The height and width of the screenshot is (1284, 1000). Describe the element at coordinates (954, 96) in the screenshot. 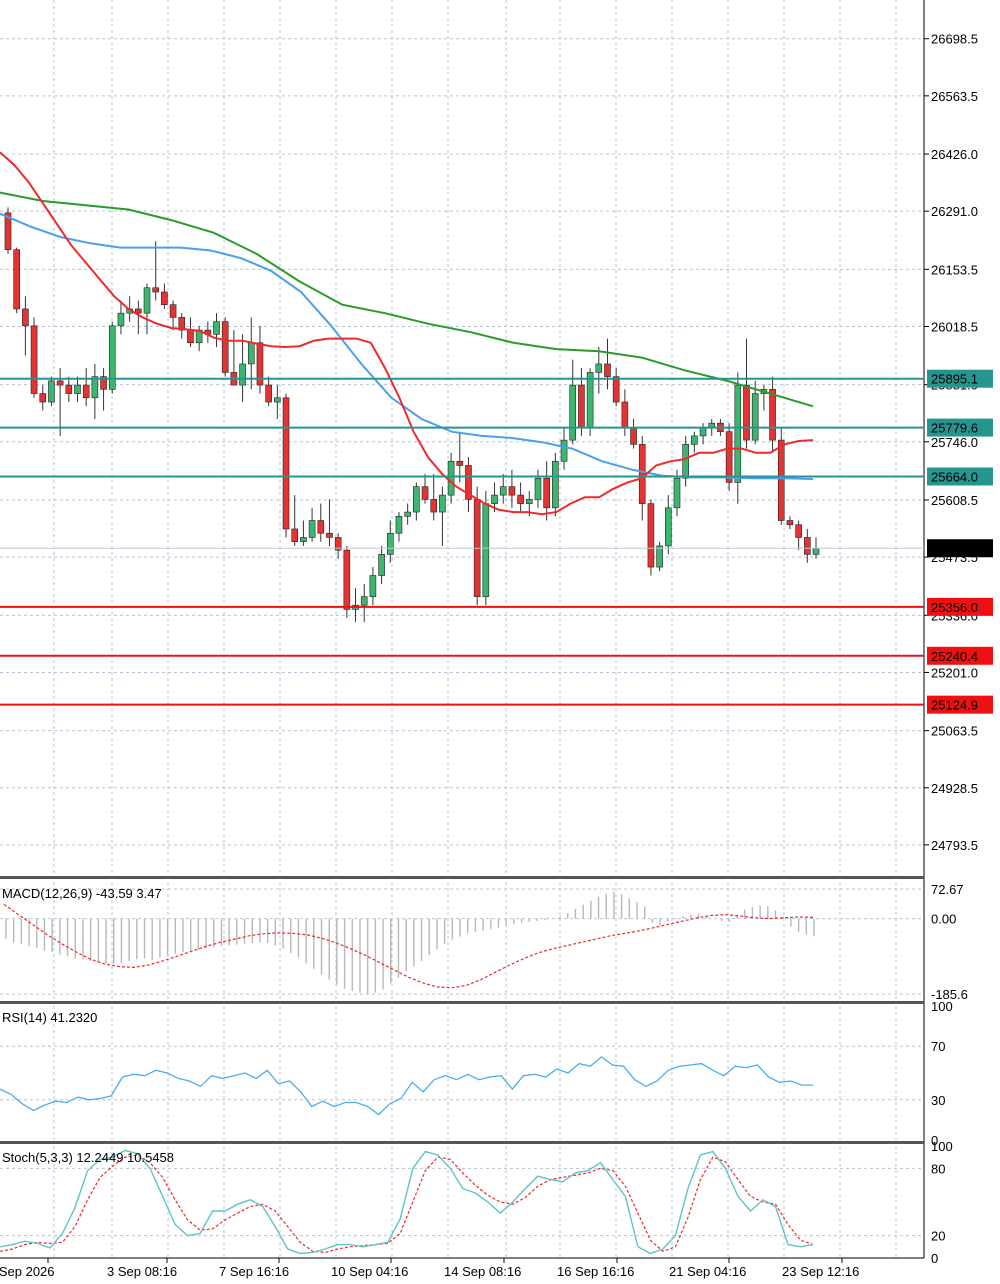

I see `y-tick-label: 26563.5` at that location.